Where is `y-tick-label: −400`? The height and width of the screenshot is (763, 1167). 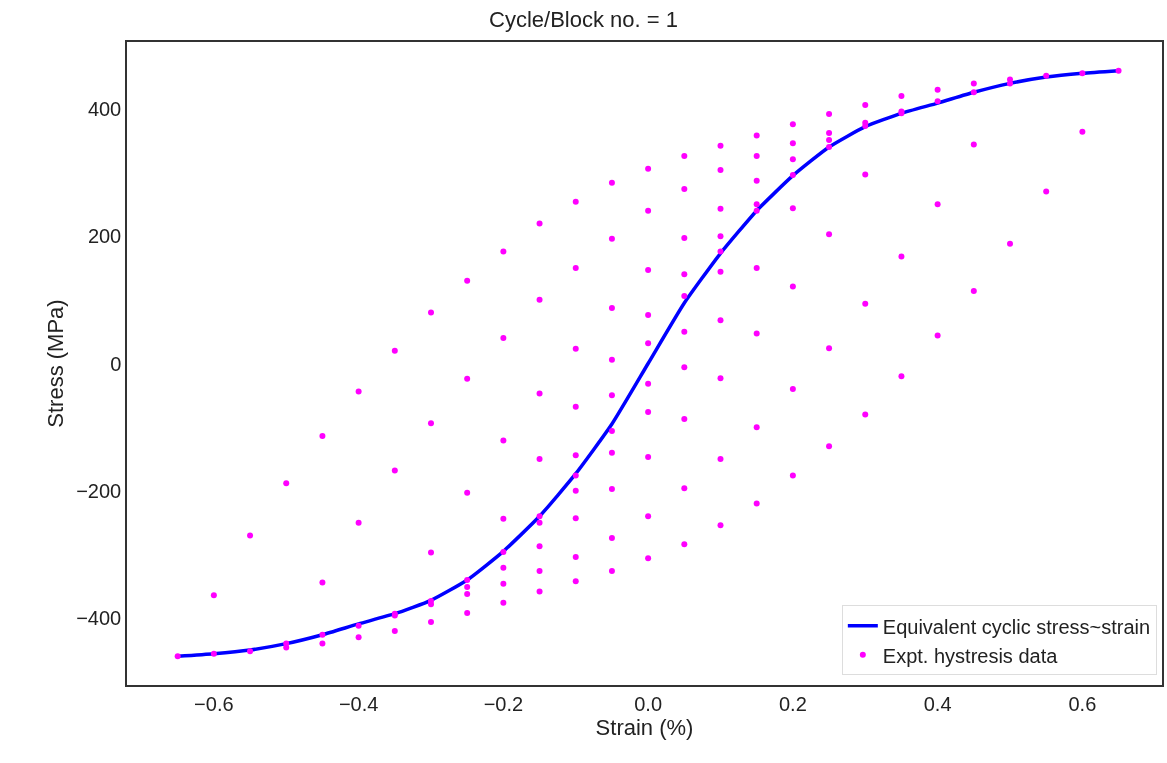
y-tick-label: −400 is located at coordinates (99, 618).